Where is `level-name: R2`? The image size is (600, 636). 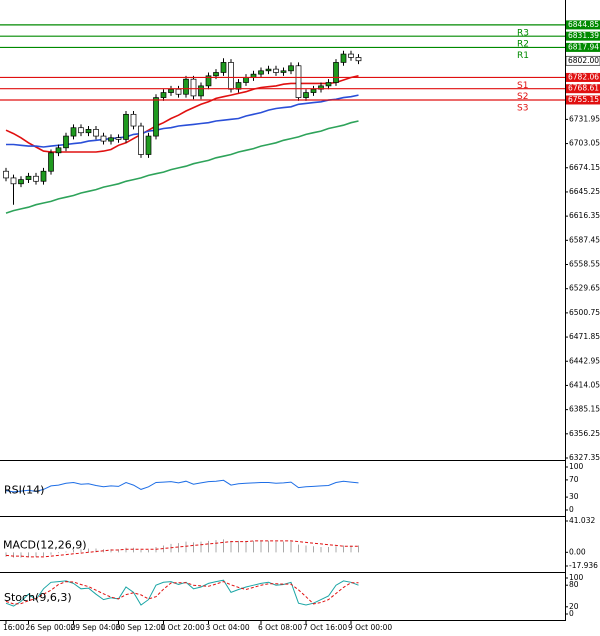 level-name: R2 is located at coordinates (523, 45).